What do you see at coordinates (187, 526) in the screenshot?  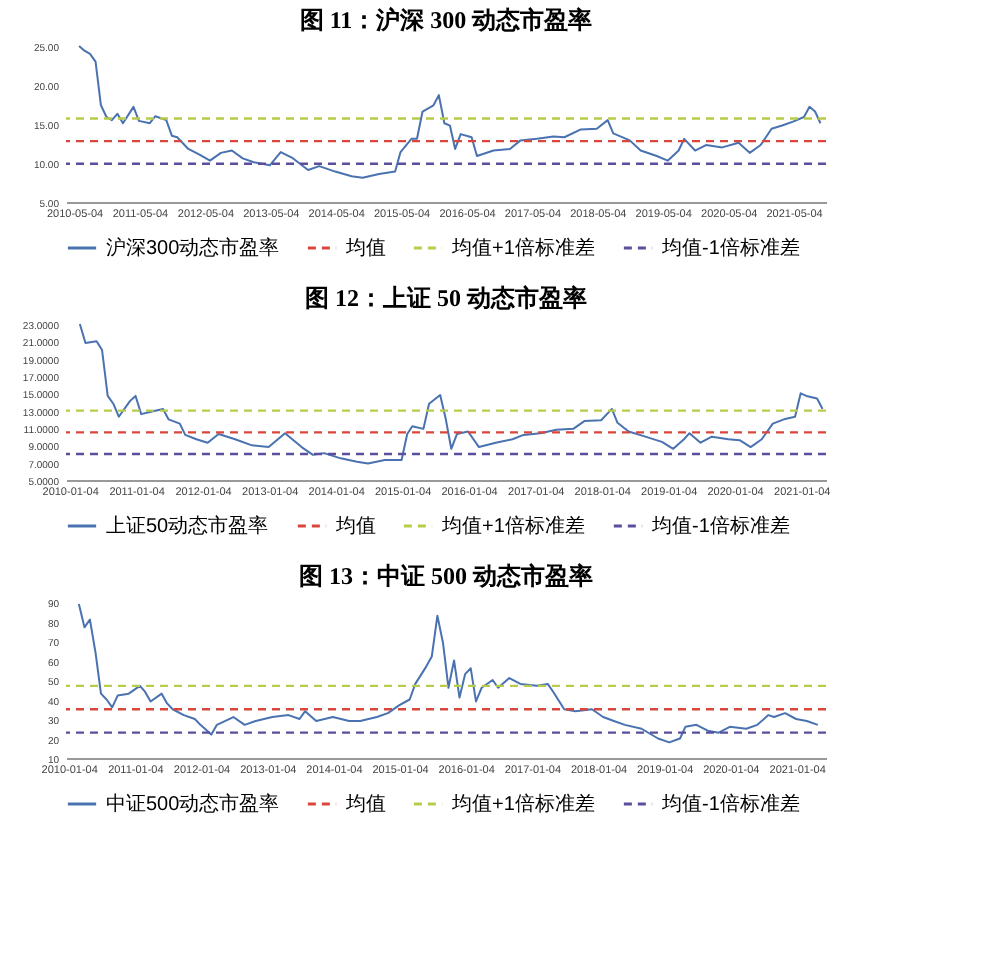 I see `legend-label: 上证50动态市盈率` at bounding box center [187, 526].